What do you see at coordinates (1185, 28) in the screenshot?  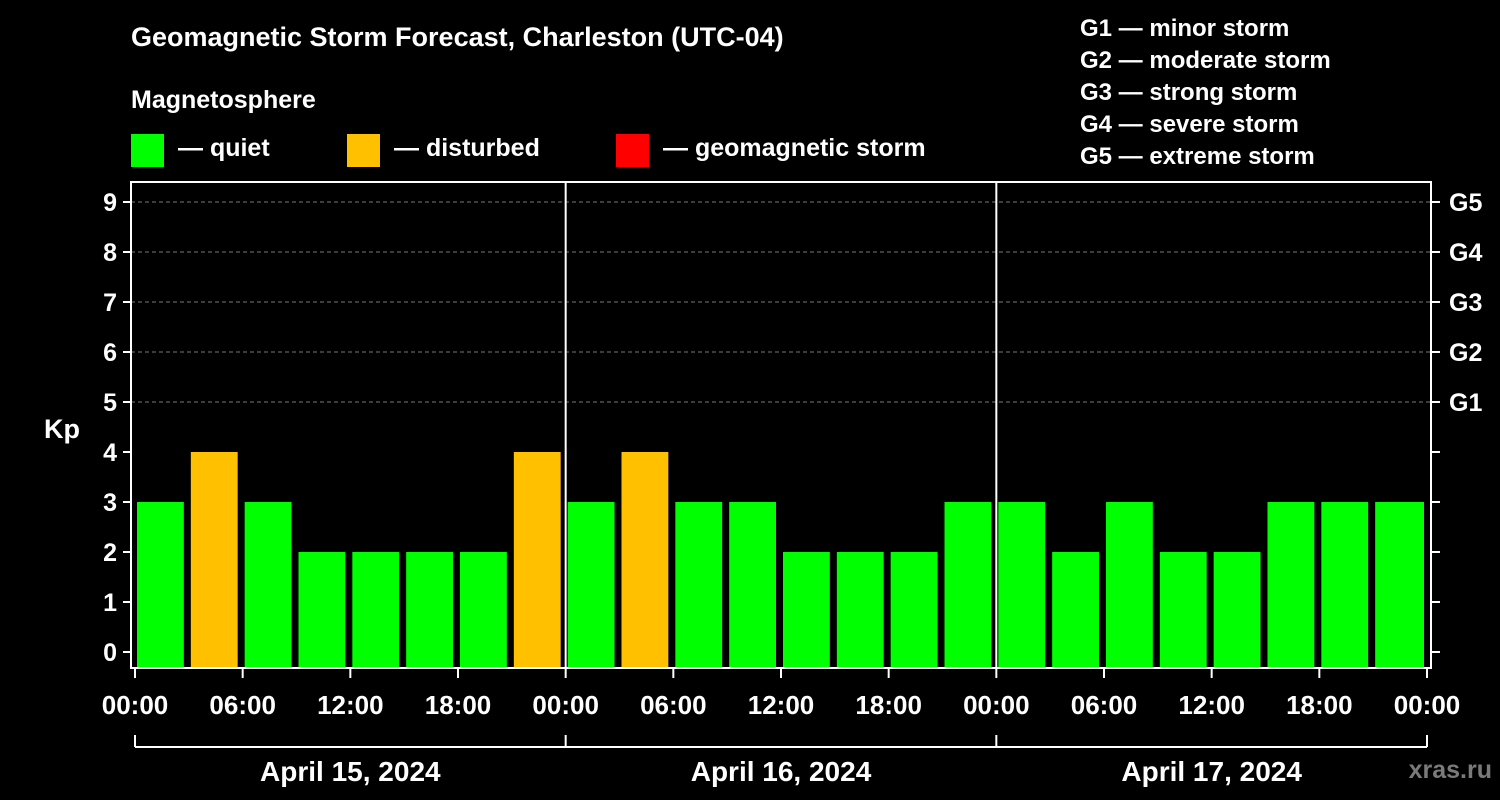 I see `storm-level-g1: G1 — minor storm` at bounding box center [1185, 28].